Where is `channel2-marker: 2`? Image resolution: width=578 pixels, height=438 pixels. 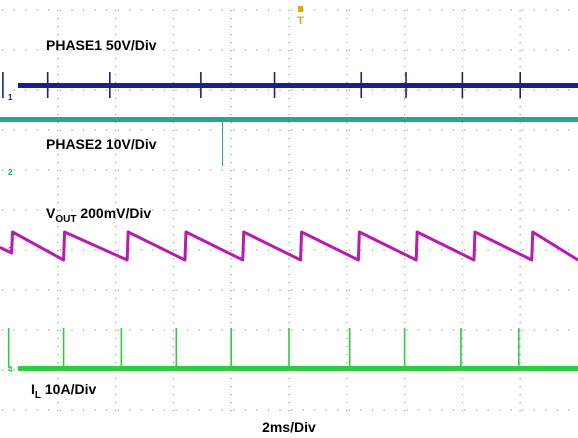
channel2-marker: 2 is located at coordinates (10, 172).